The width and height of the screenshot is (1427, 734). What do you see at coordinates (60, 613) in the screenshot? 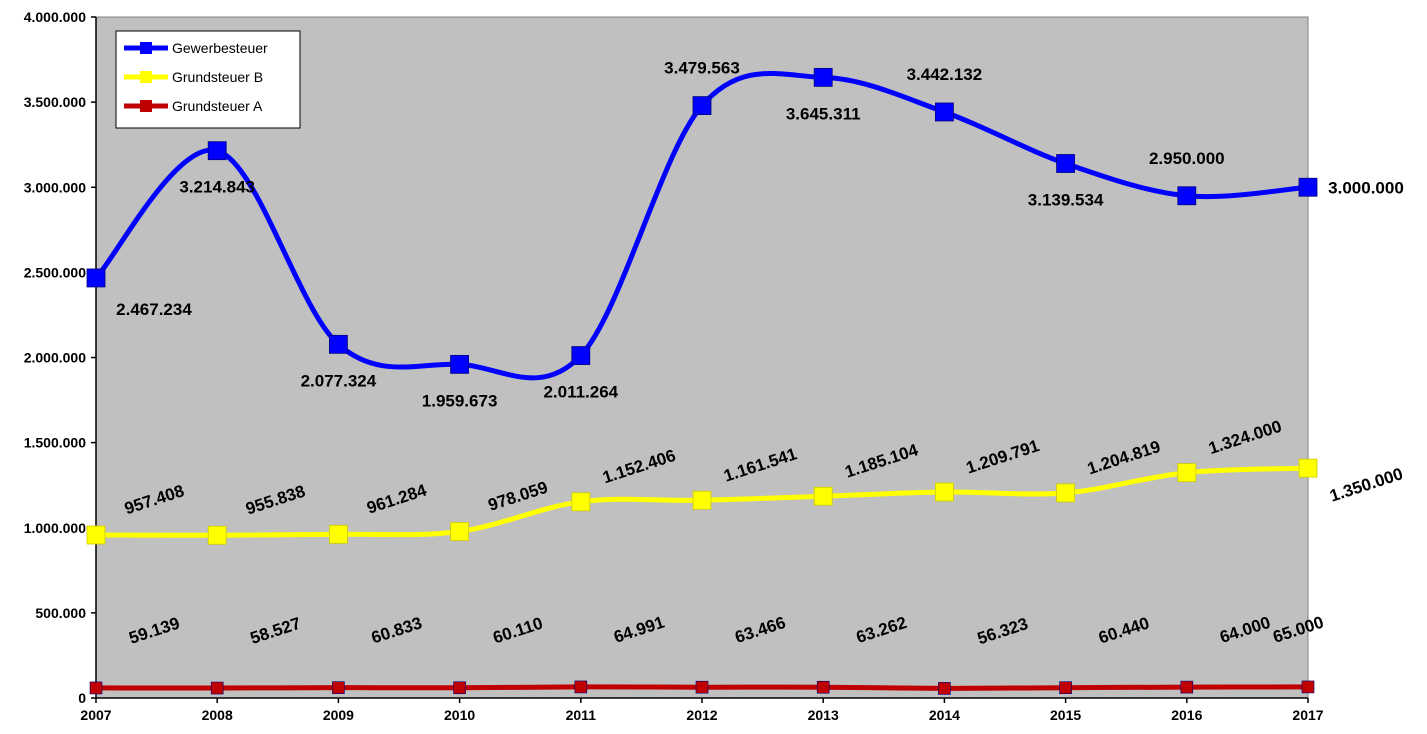
I see `y-tick-label: 500.000` at bounding box center [60, 613].